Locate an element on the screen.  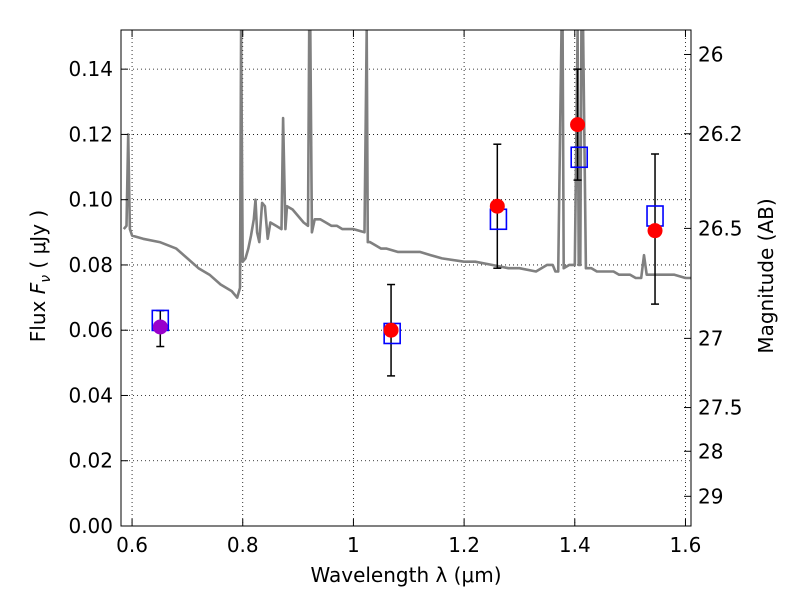
y-axis-label-left: Flux Fν ( μJy ) is located at coordinates (40, 276).